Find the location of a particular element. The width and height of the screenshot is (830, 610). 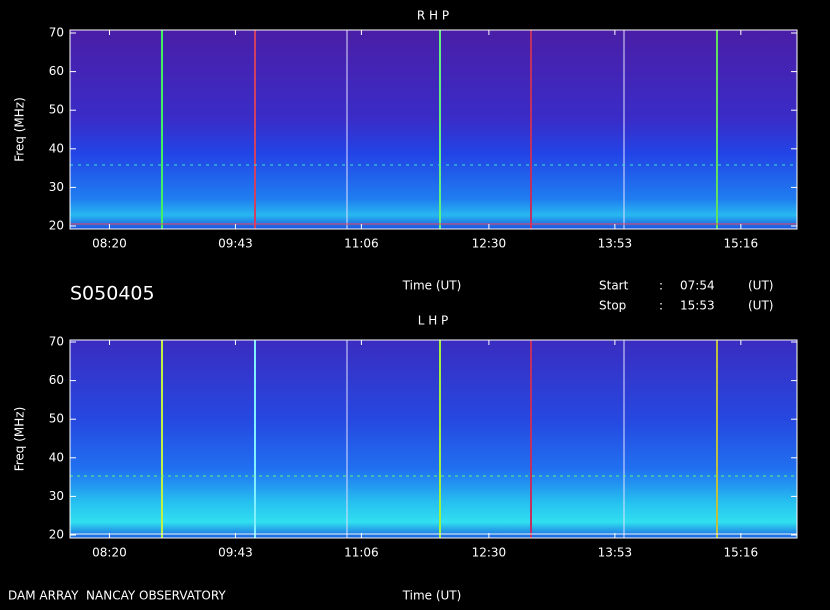

chart-title: L H P is located at coordinates (433, 321).